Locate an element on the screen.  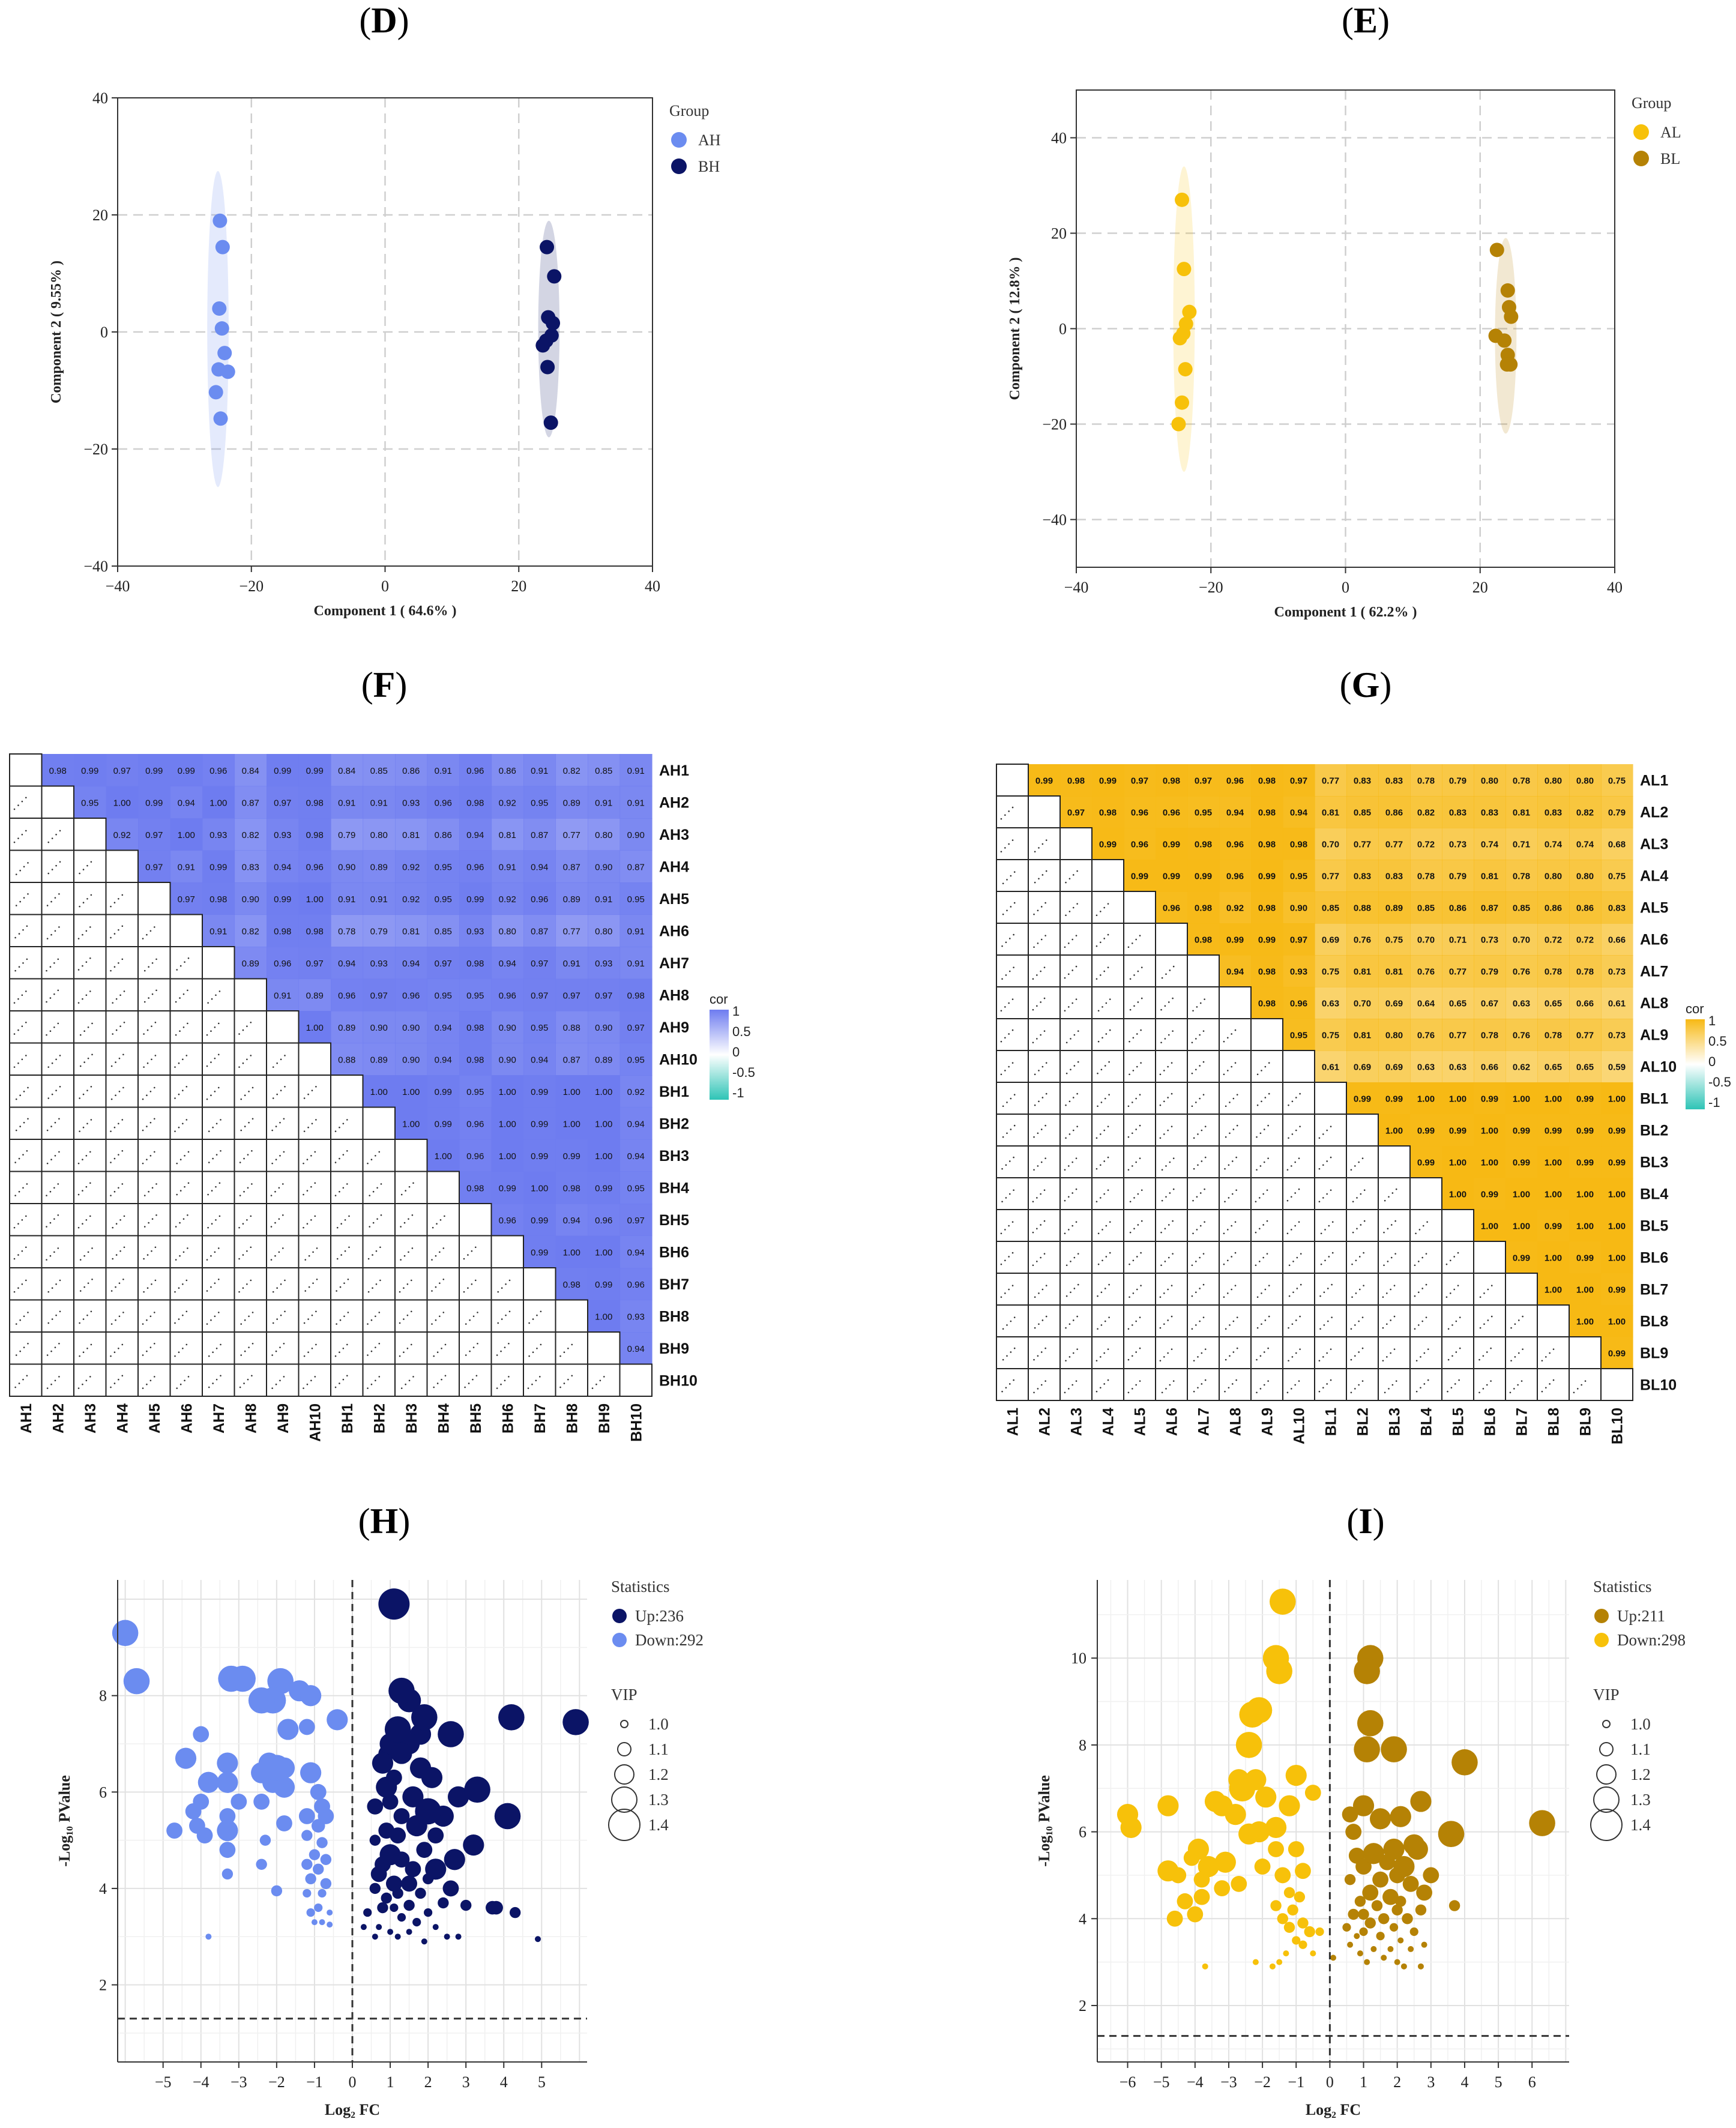
legend-label-al: AL is located at coordinates (1670, 132).